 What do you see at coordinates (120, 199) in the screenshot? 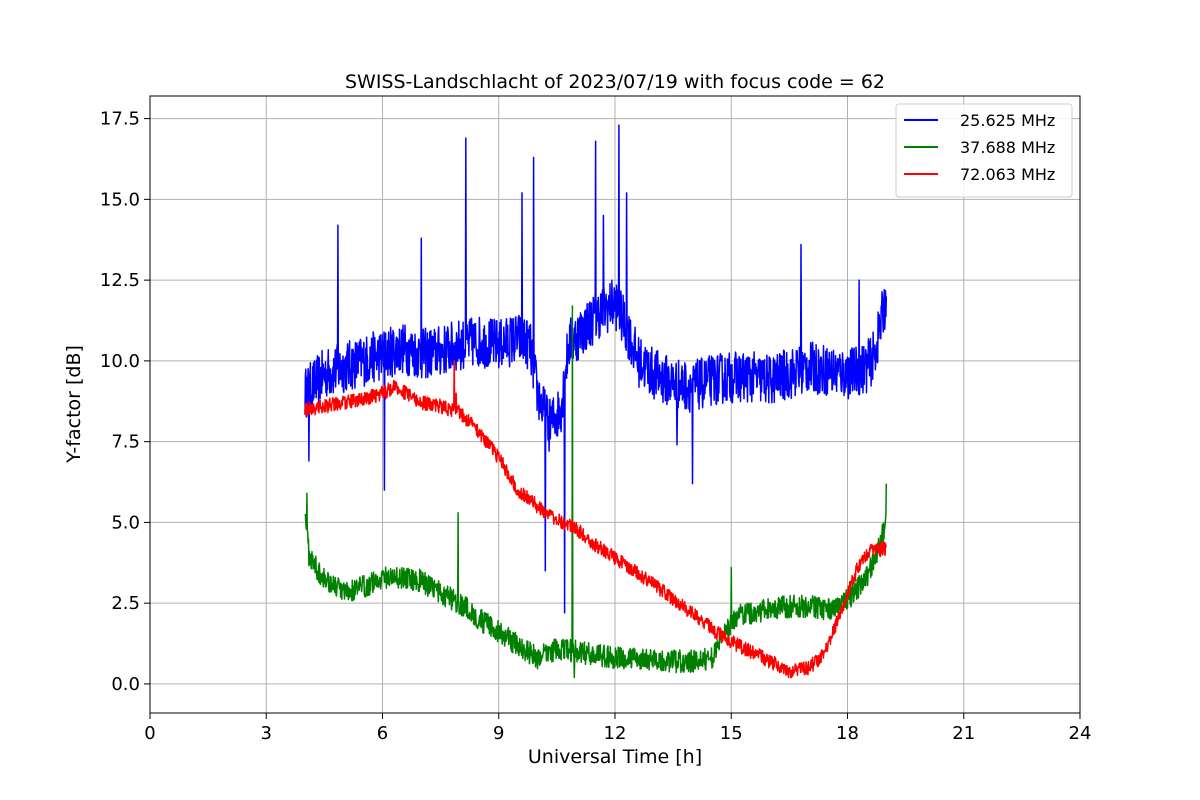
I see `y-tick-label: 15.0` at bounding box center [120, 199].